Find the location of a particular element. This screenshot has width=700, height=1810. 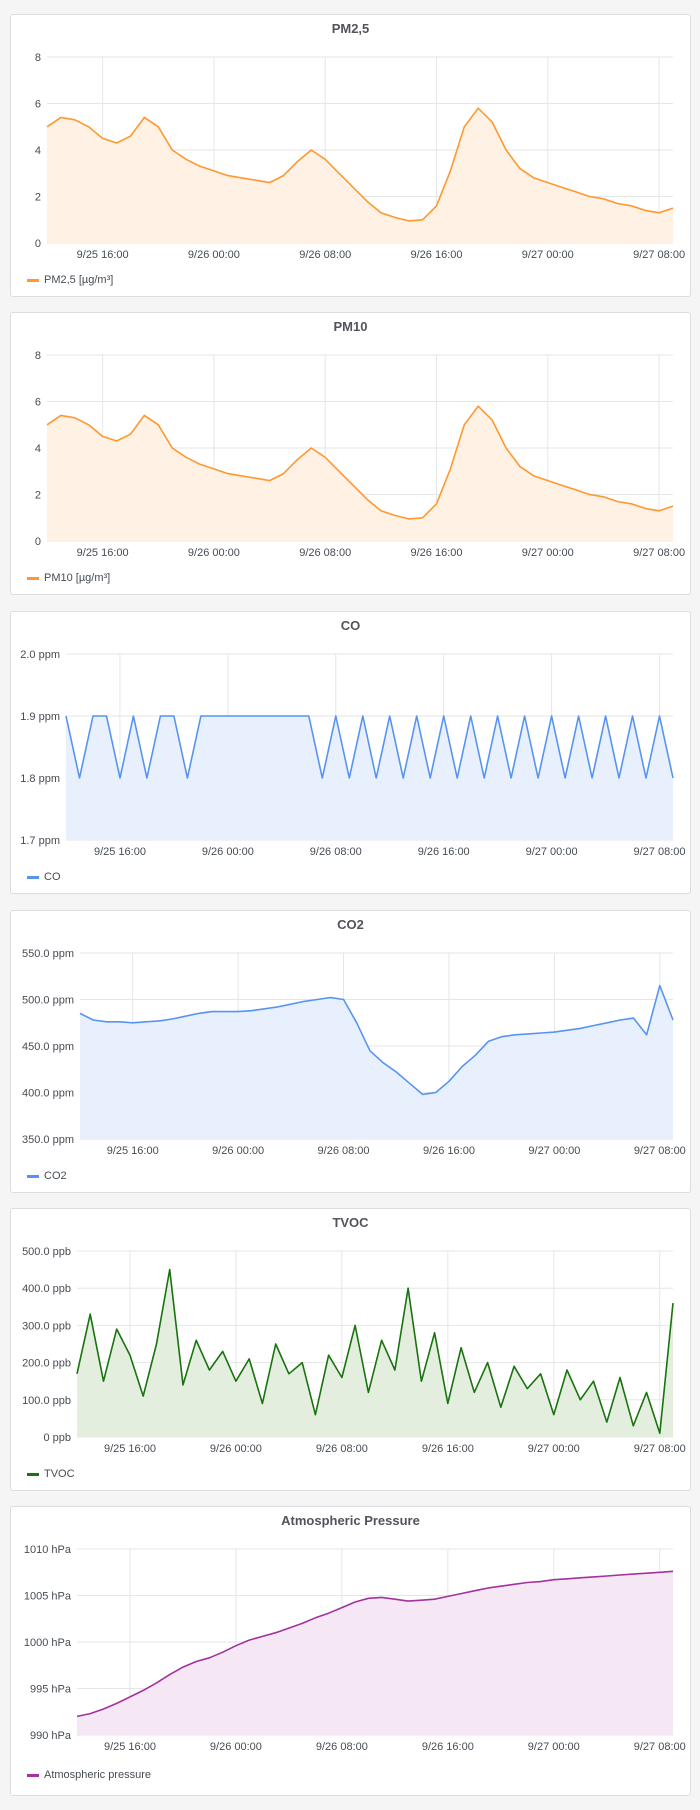

y-tick-label: 550.0 ppm is located at coordinates (48, 954).